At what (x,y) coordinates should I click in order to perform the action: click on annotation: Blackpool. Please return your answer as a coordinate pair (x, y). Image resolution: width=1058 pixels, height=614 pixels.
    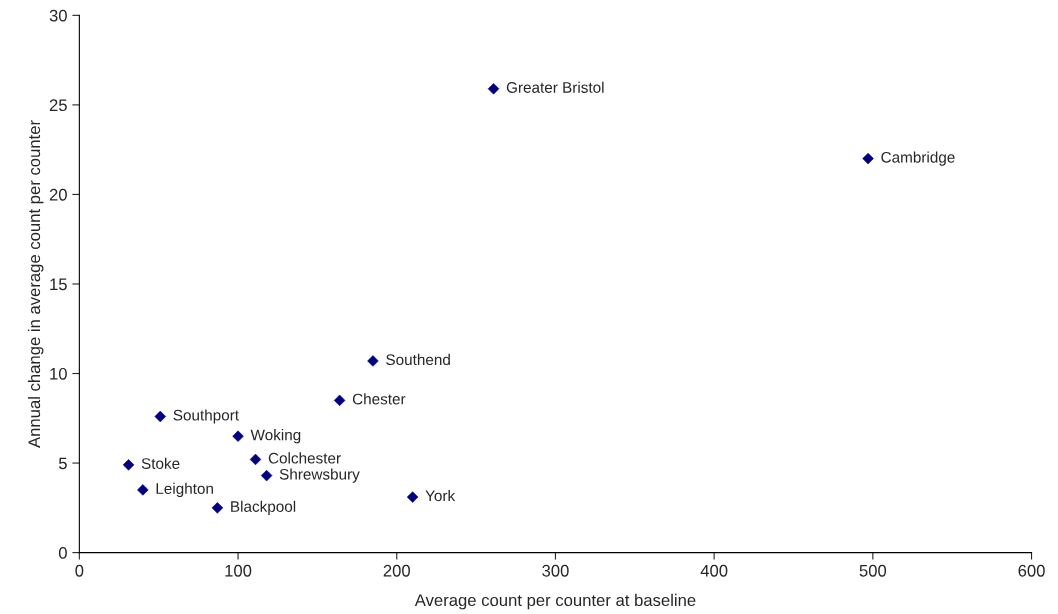
    Looking at the image, I should click on (263, 507).